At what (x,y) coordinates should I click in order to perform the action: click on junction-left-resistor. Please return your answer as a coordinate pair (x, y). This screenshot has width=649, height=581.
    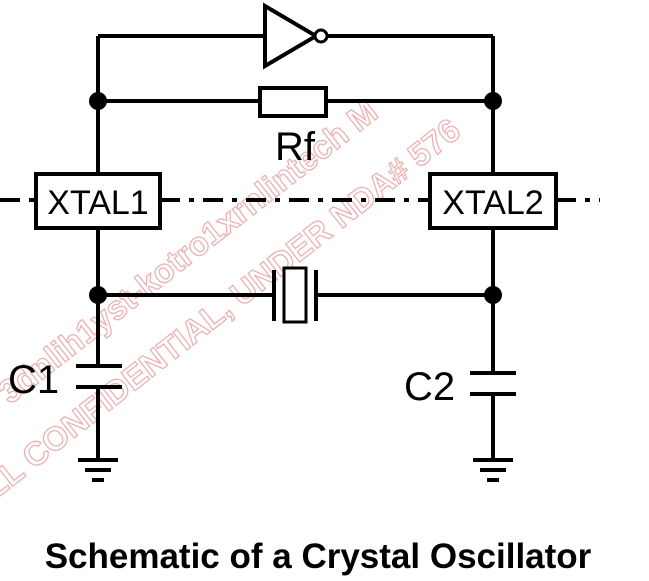
    Looking at the image, I should click on (98, 101).